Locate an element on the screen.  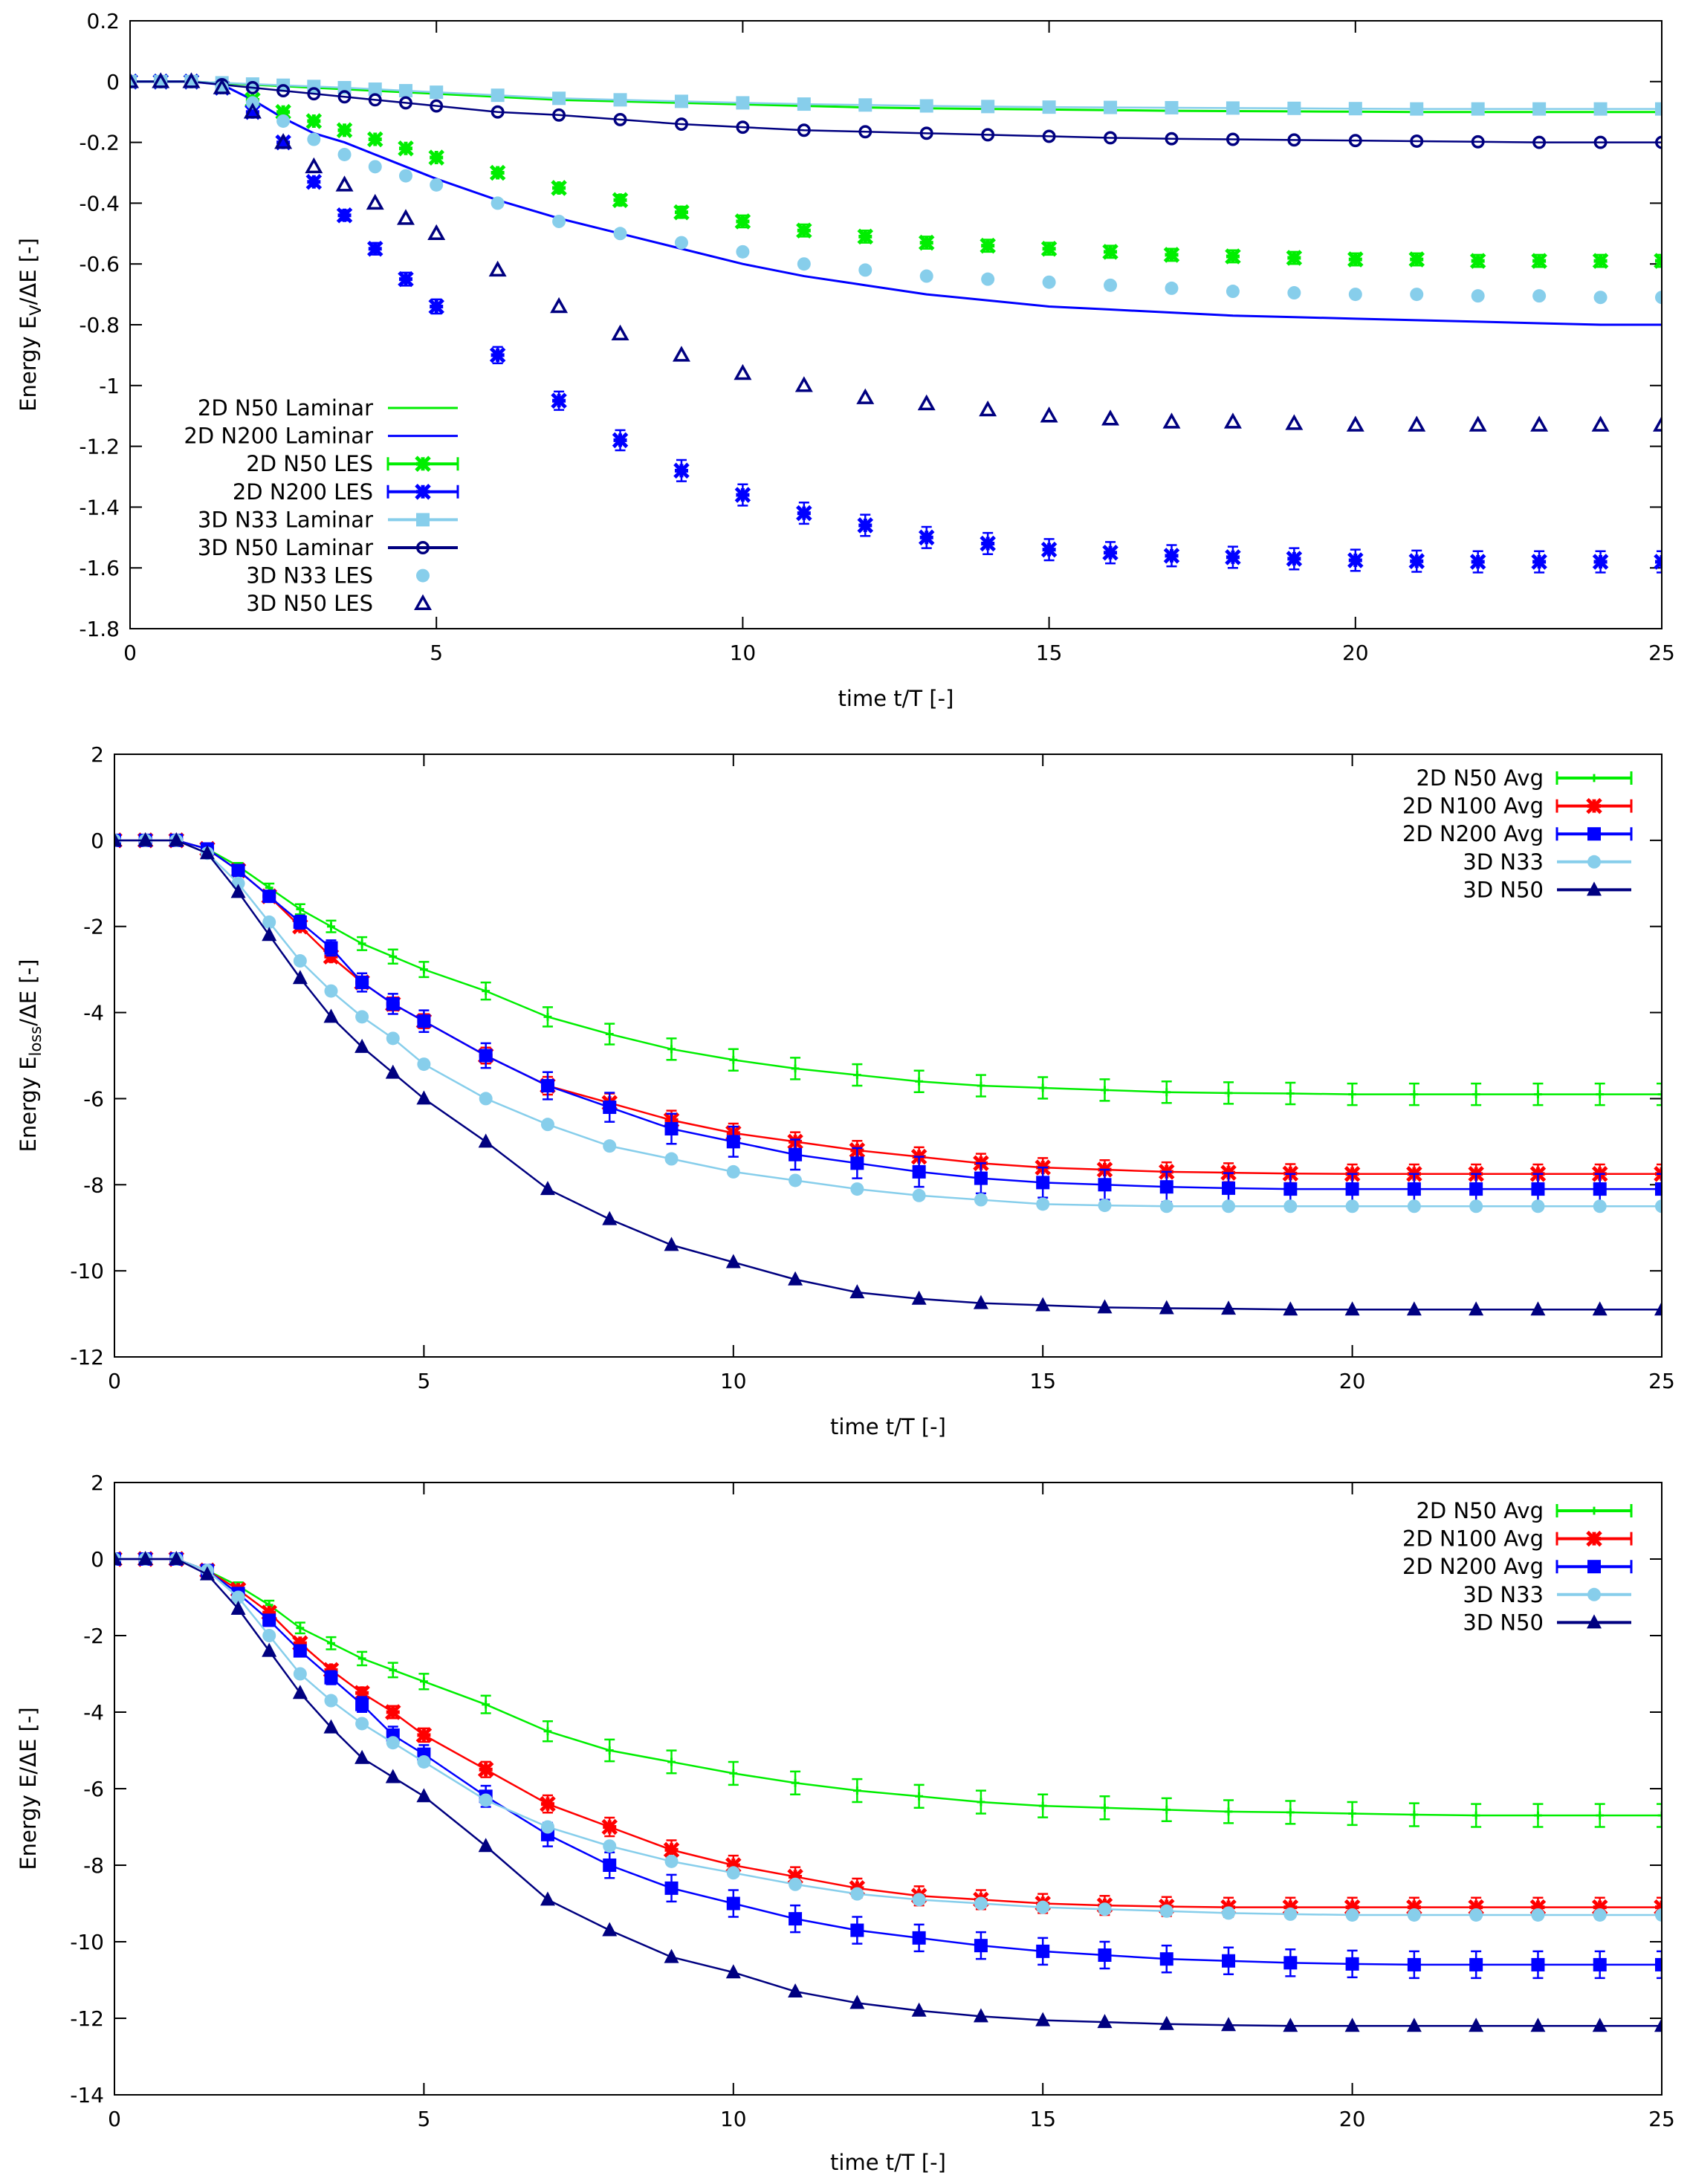
x-tick-label: 10 is located at coordinates (733, 1381).